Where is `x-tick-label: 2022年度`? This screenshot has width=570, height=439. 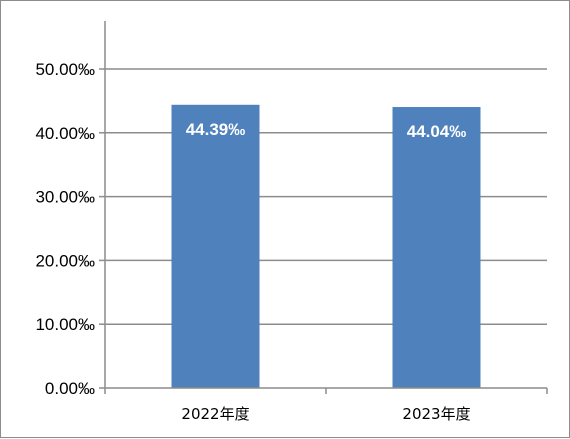 x-tick-label: 2022年度 is located at coordinates (215, 414).